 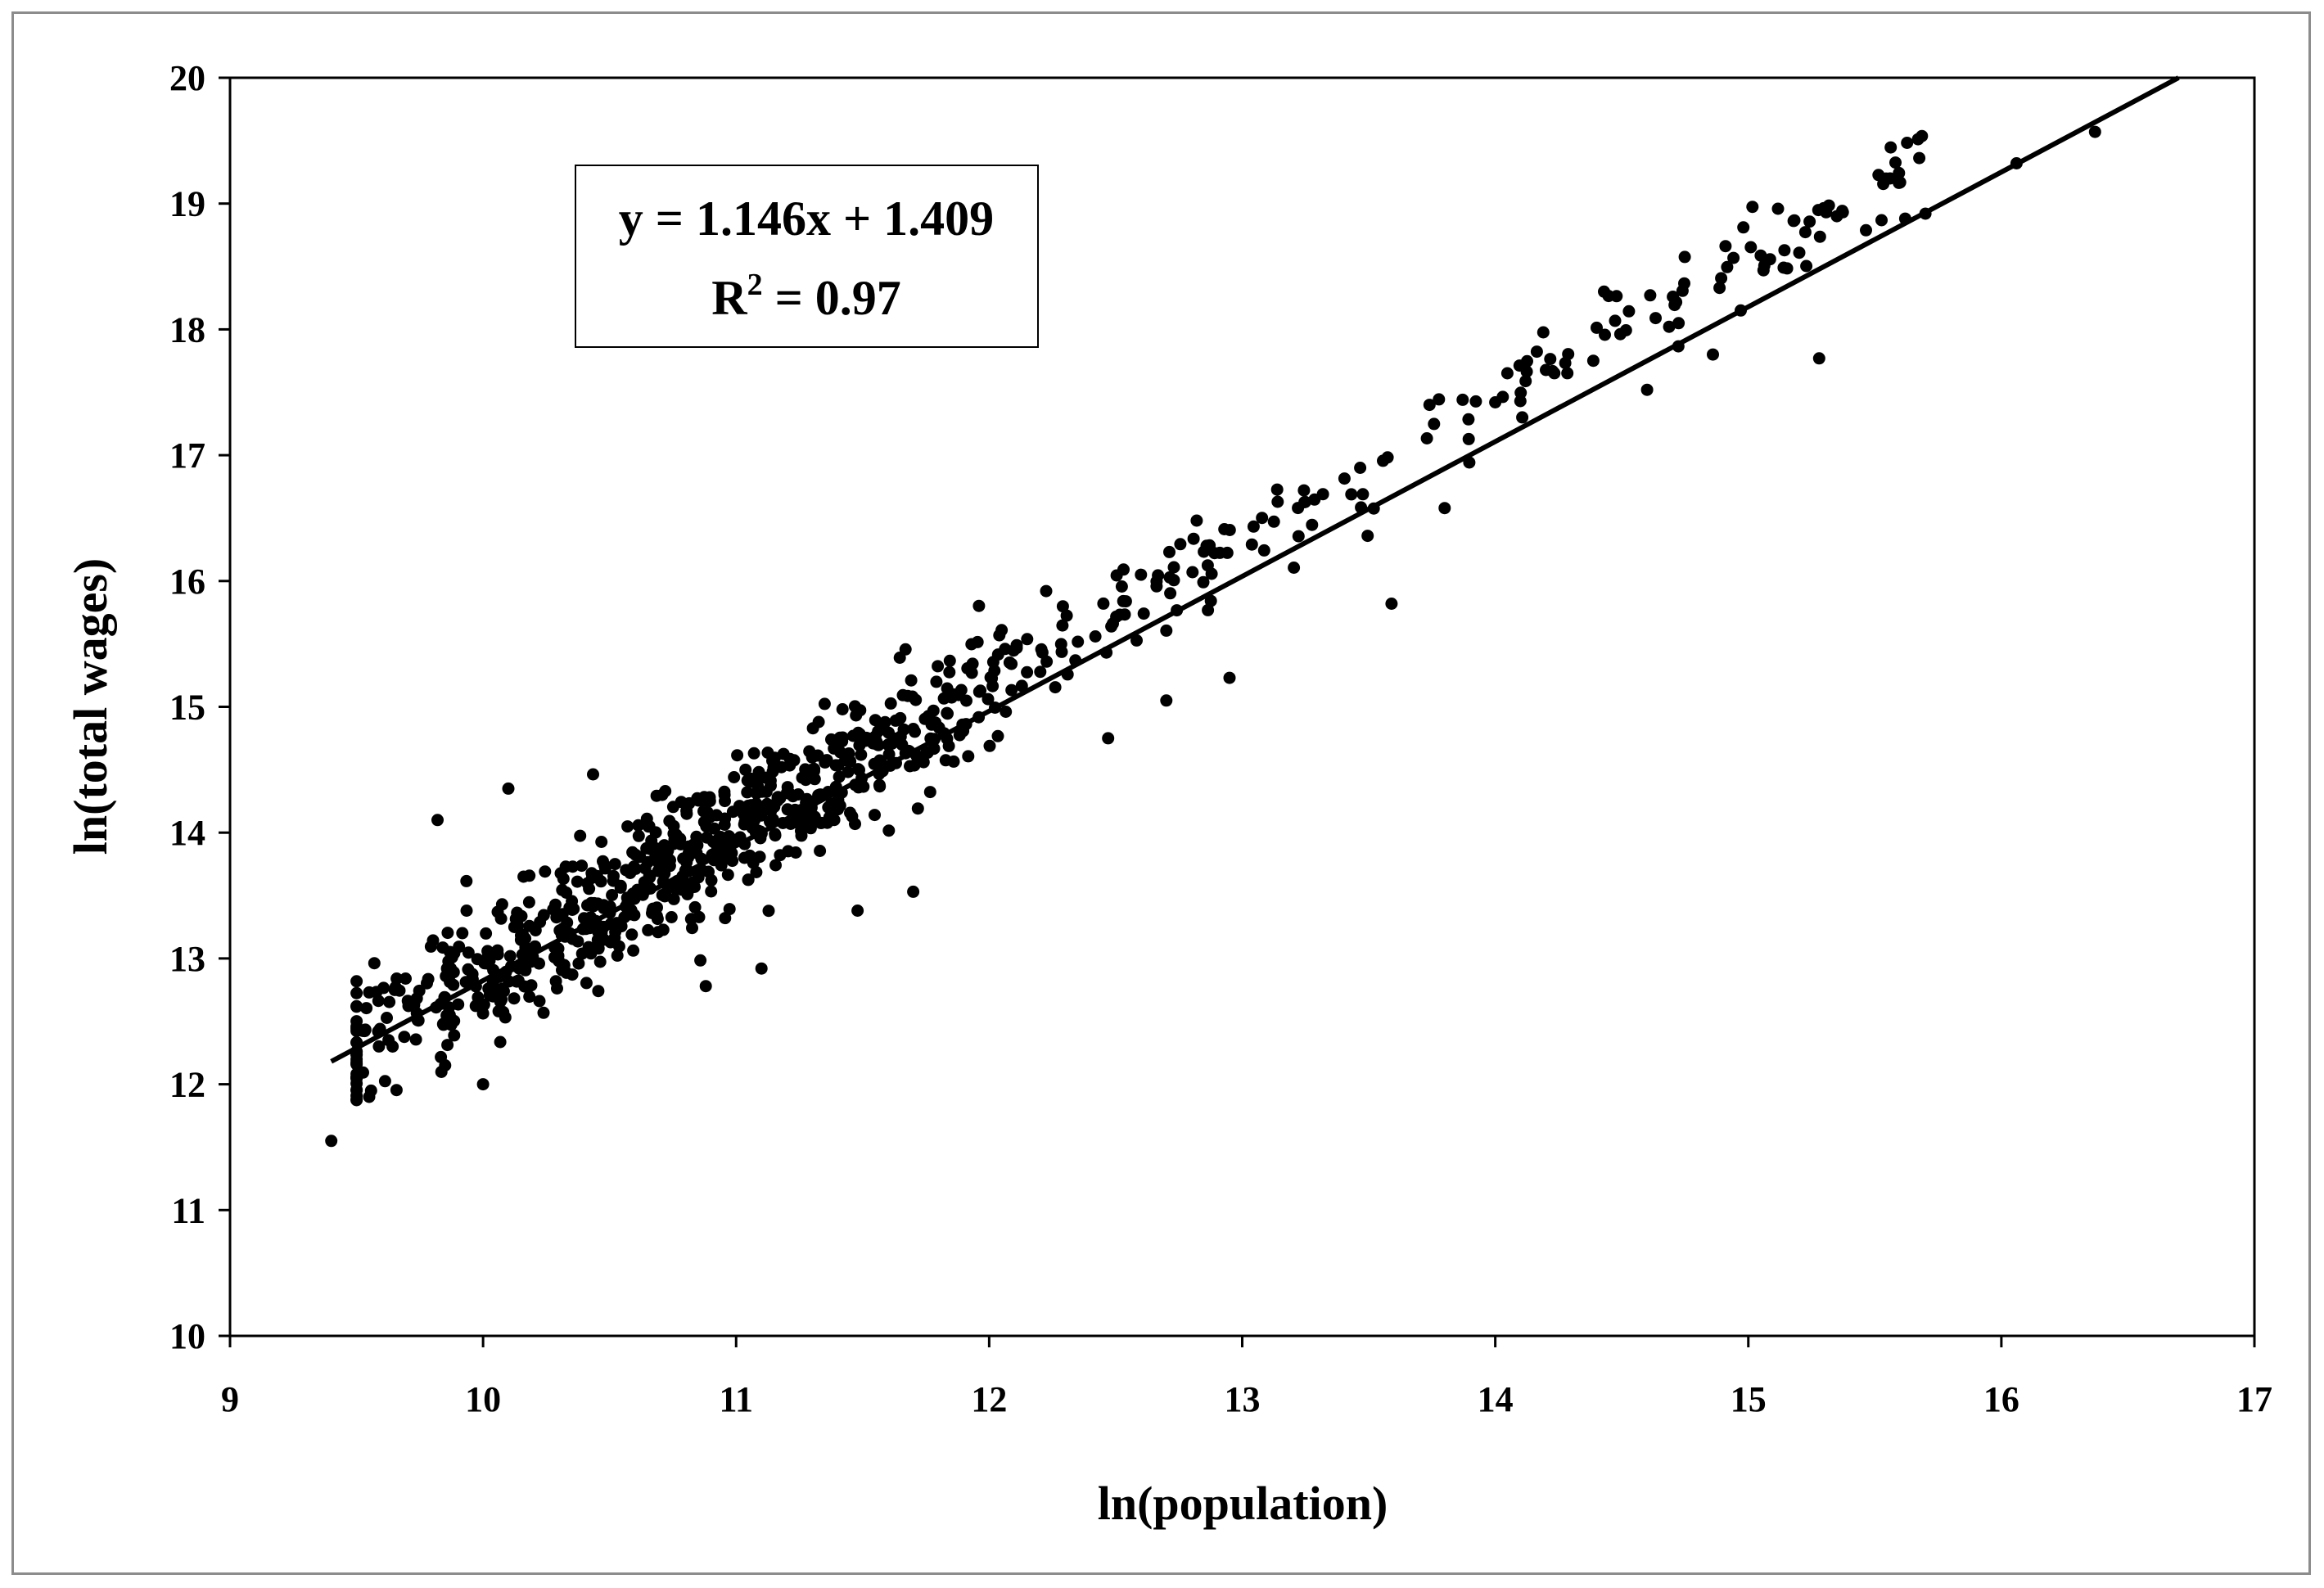 I want to click on x-tick-label: 14, so click(x=1496, y=1399).